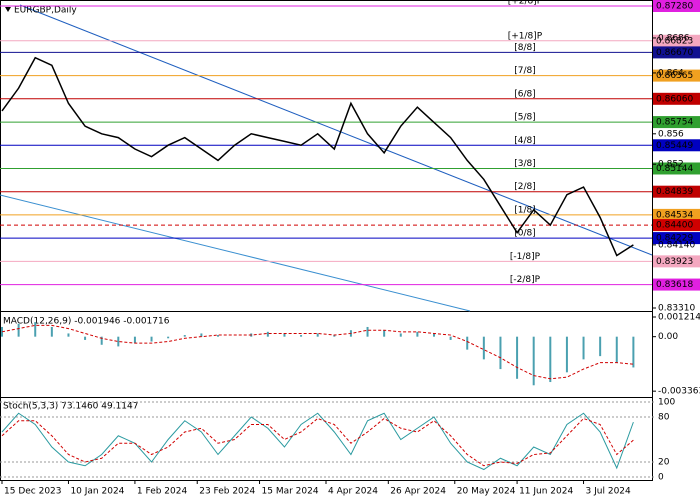  I want to click on y-tick-label: 80, so click(664, 418).